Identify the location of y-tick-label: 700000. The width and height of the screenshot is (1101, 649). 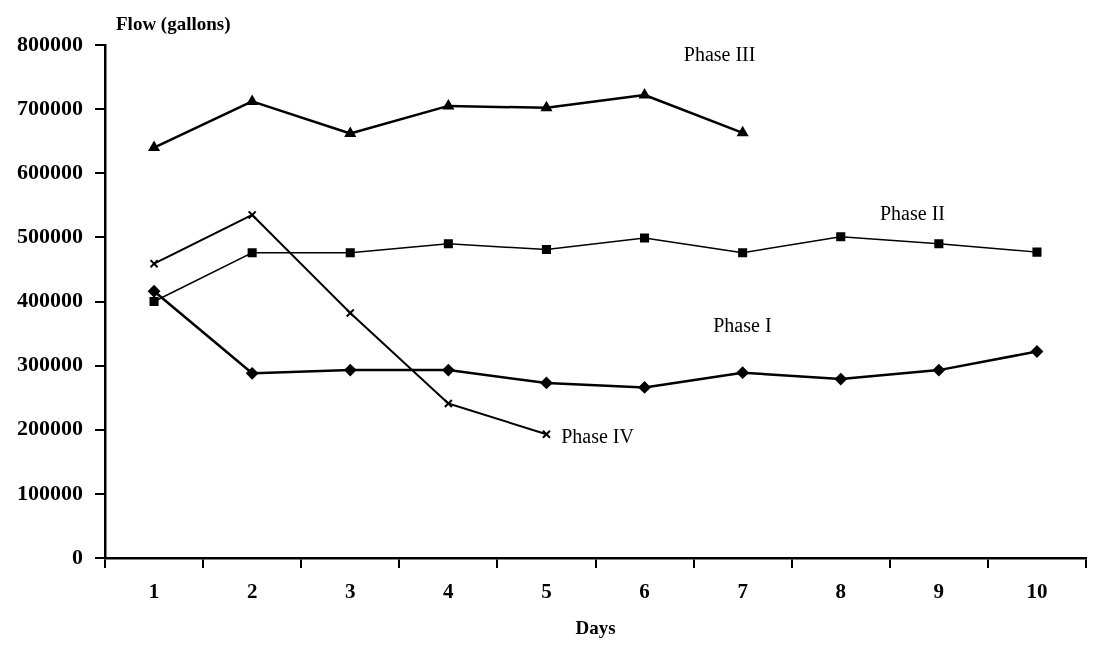
(50, 107).